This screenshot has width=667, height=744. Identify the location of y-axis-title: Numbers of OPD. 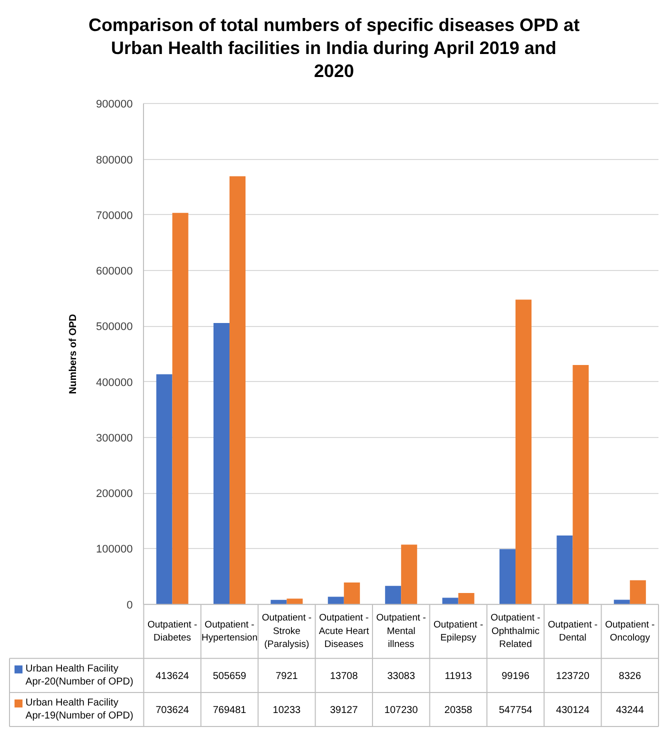
(73, 354).